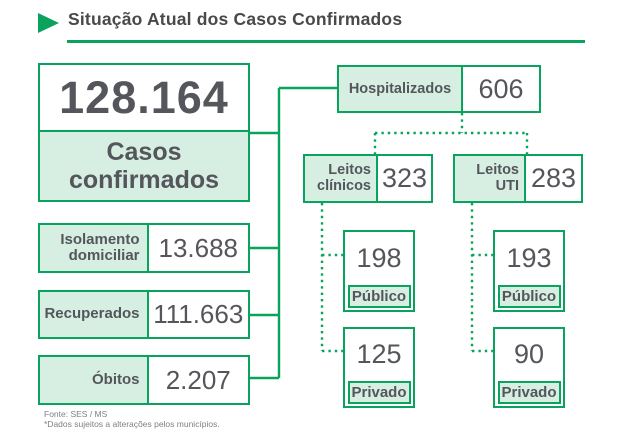  What do you see at coordinates (529, 354) in the screenshot?
I see `icu-private-value: 90` at bounding box center [529, 354].